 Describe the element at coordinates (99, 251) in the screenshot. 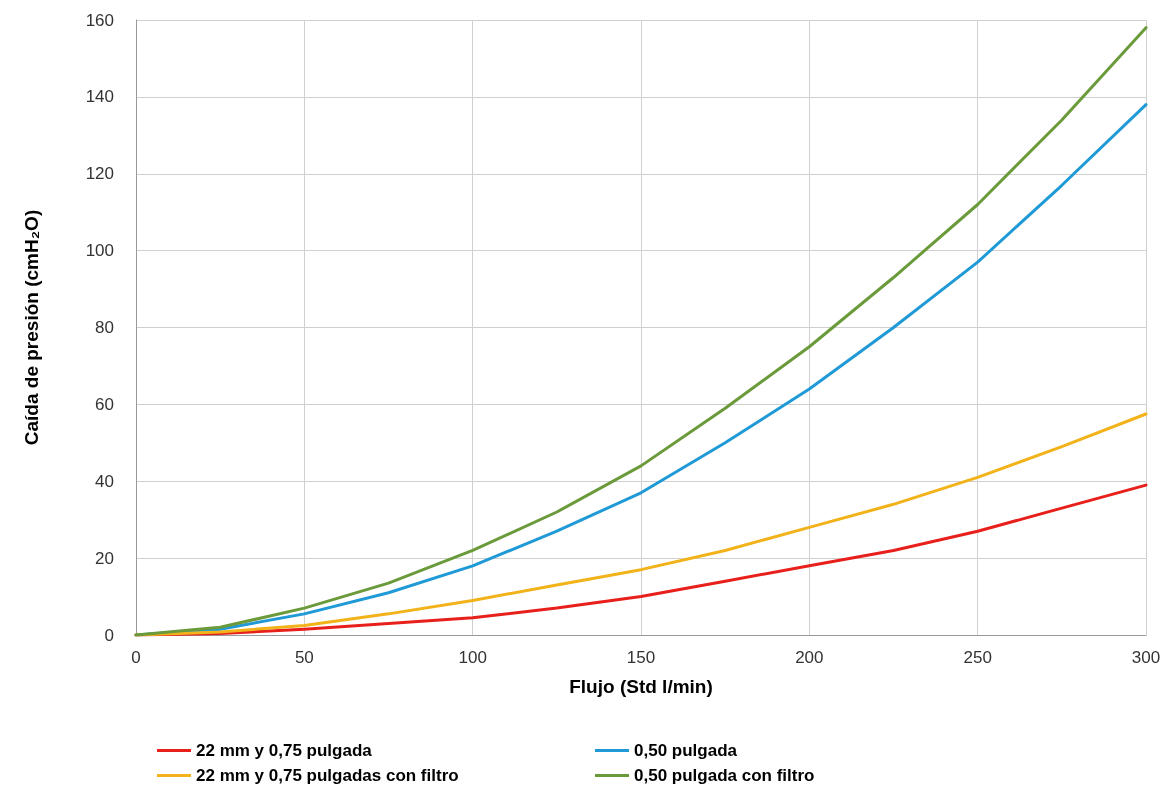

I see `y-tick-label: 100` at that location.